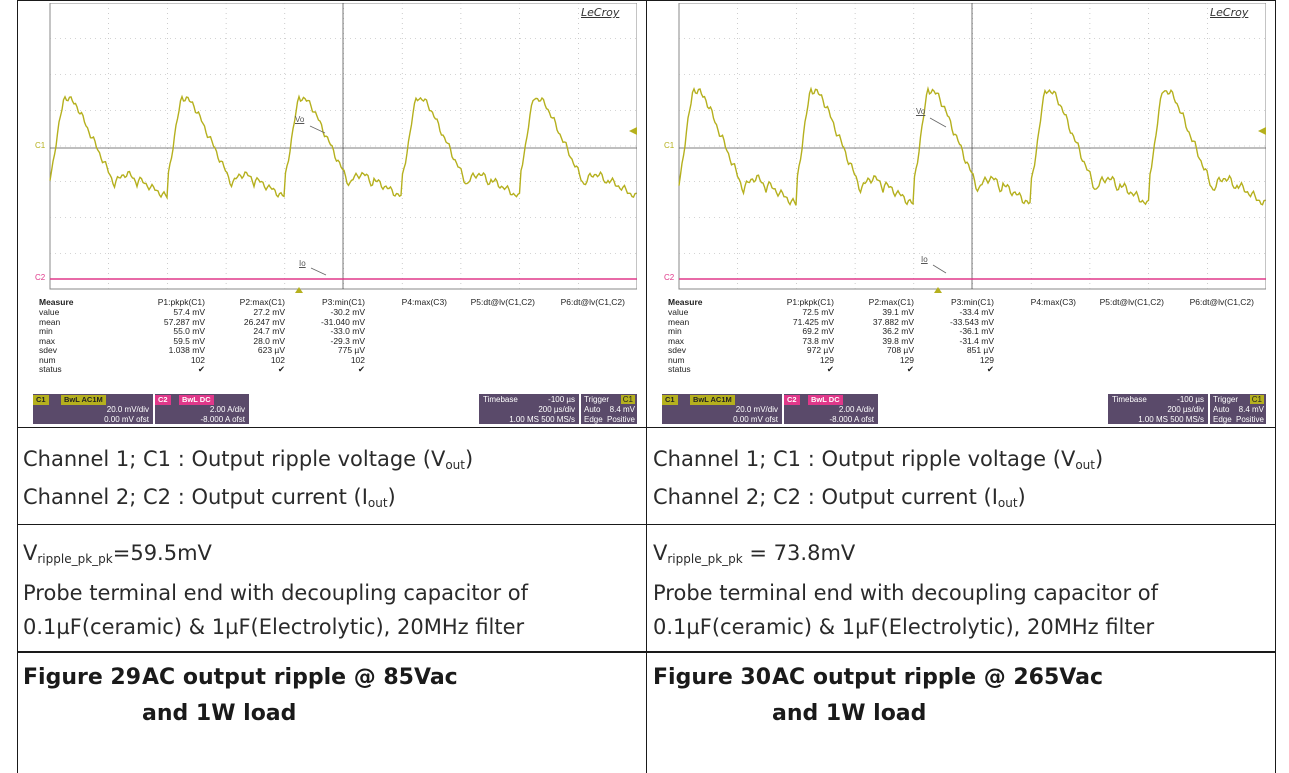 This screenshot has width=1289, height=773. I want to click on trigger-box-left: Trigger C1 Auto 8.4 mV Edge Positive, so click(609, 409).